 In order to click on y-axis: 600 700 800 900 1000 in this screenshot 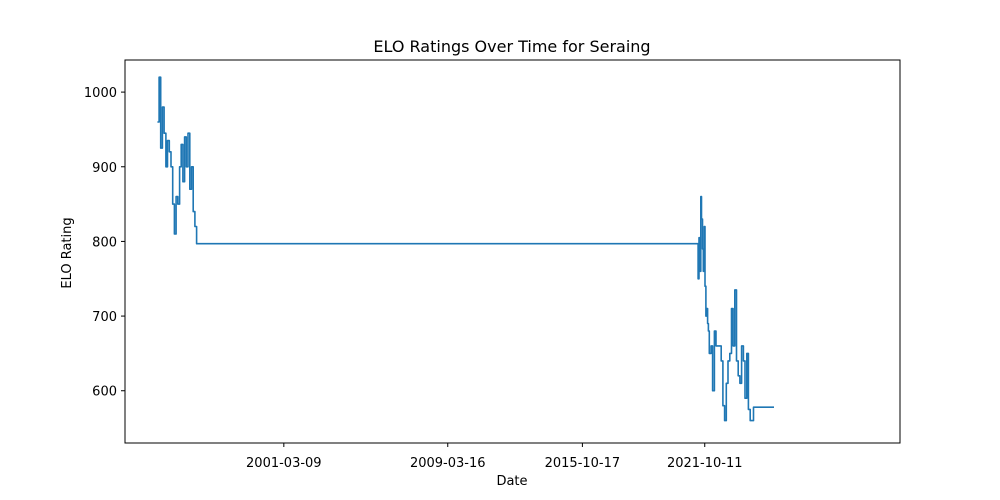, I will do `click(104, 243)`.